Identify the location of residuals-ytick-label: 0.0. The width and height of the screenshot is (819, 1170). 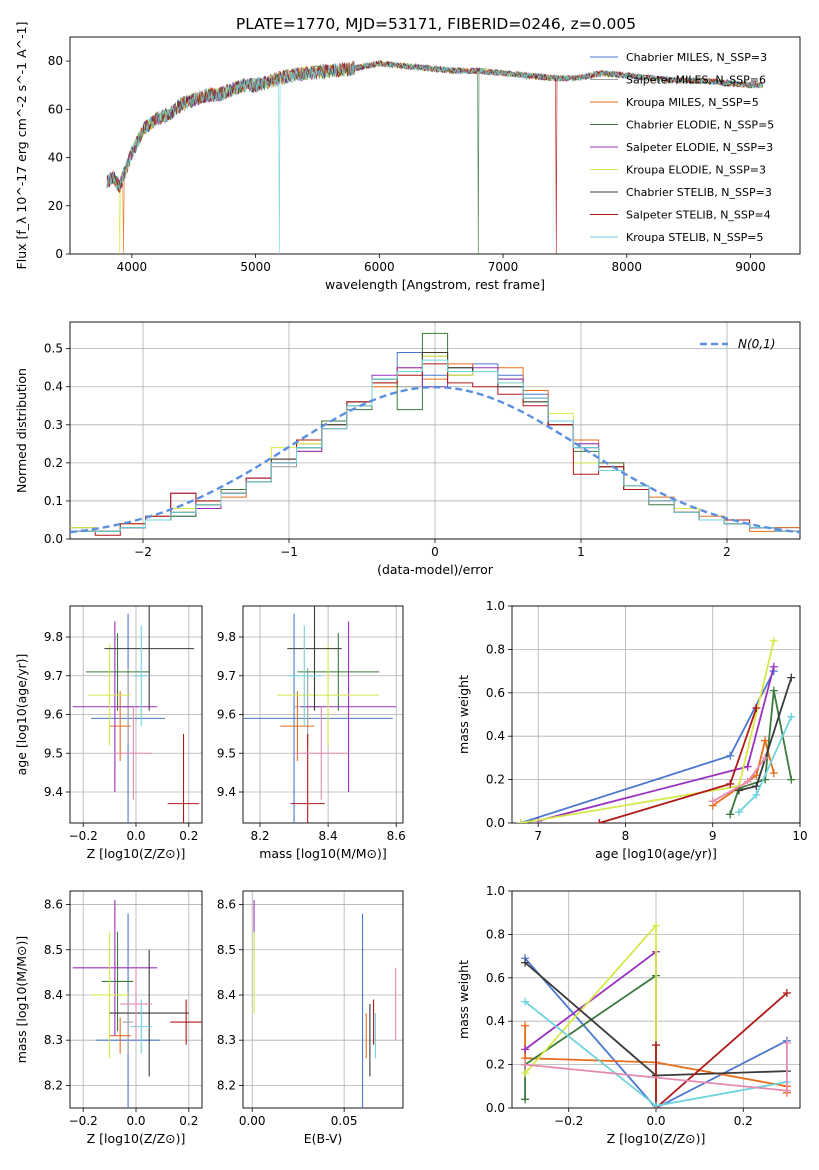
(53, 539).